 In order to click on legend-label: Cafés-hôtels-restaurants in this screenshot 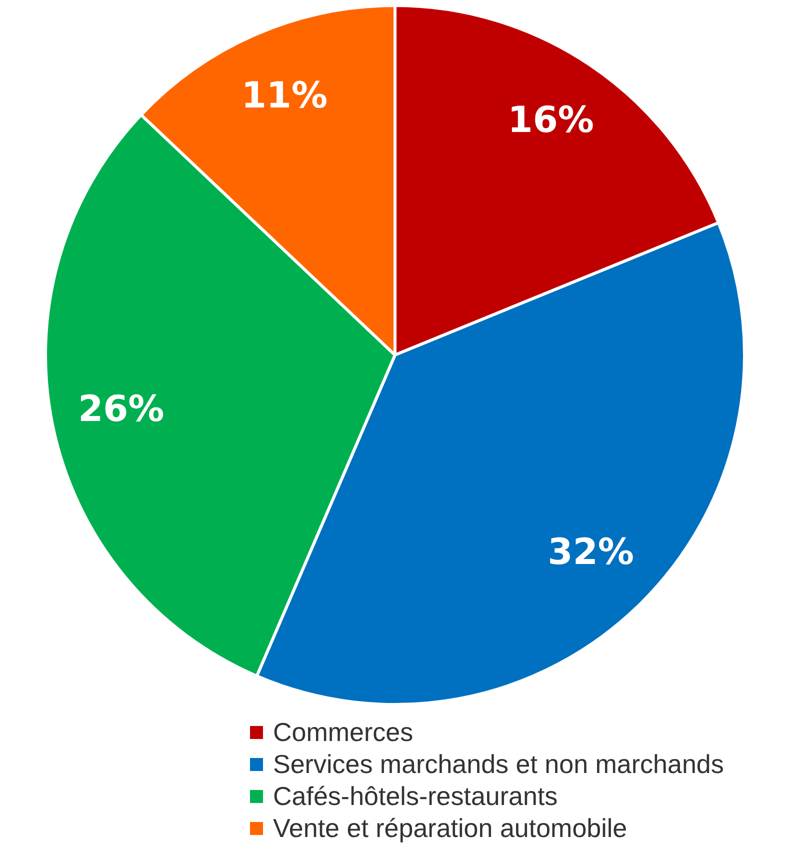, I will do `click(415, 796)`.